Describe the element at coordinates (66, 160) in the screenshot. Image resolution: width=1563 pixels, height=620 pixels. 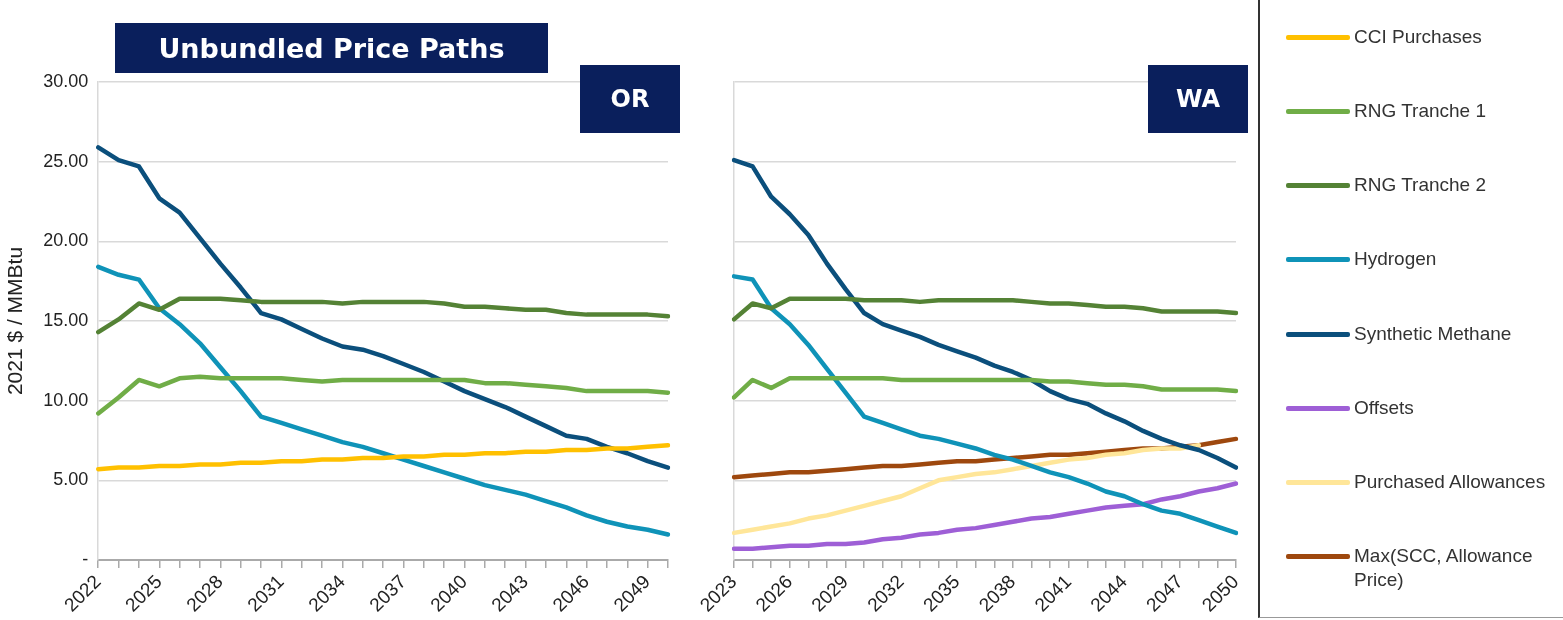
I see `y-tick-label: 25.00` at that location.